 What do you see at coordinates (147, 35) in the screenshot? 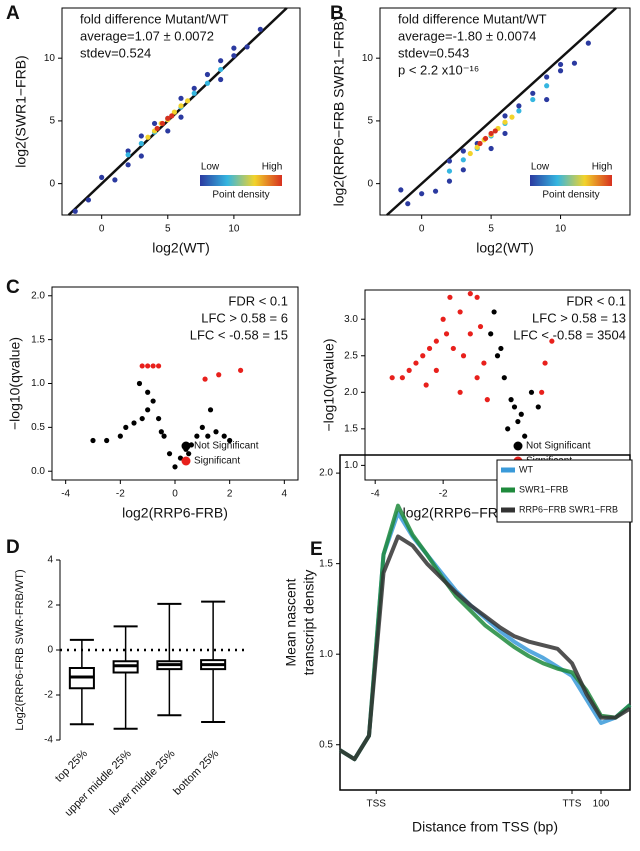
I see `annotation: average=1.07 ± 0.0072` at bounding box center [147, 35].